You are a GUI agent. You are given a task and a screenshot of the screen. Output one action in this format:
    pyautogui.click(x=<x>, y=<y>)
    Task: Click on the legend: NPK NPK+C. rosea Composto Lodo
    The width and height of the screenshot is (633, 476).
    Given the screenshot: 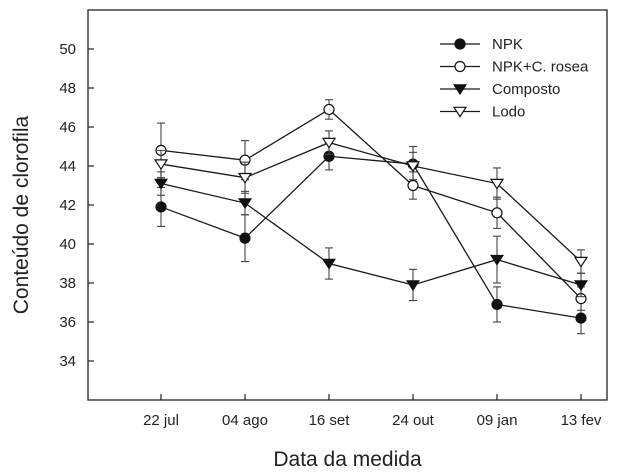 What is the action you would take?
    pyautogui.click(x=514, y=78)
    